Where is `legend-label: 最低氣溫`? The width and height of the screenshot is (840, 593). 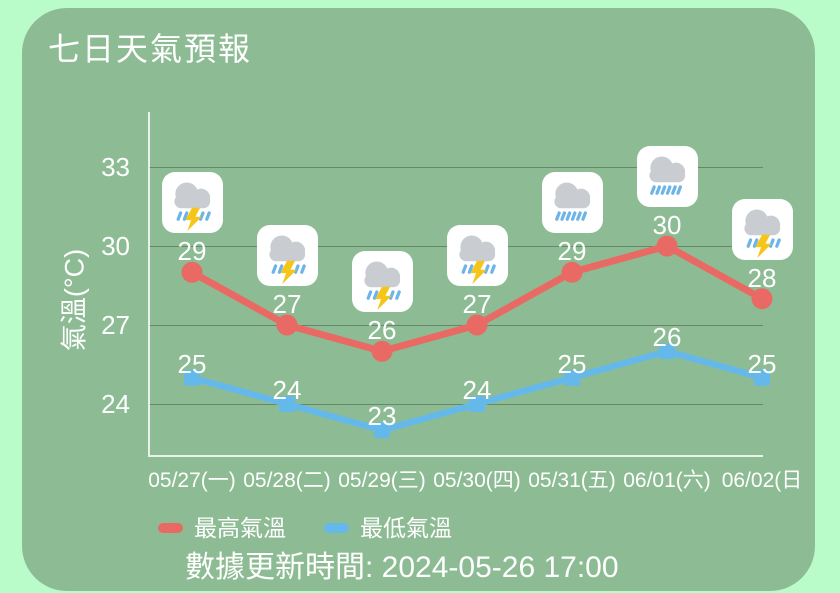 legend-label: 最低氣溫 is located at coordinates (406, 528).